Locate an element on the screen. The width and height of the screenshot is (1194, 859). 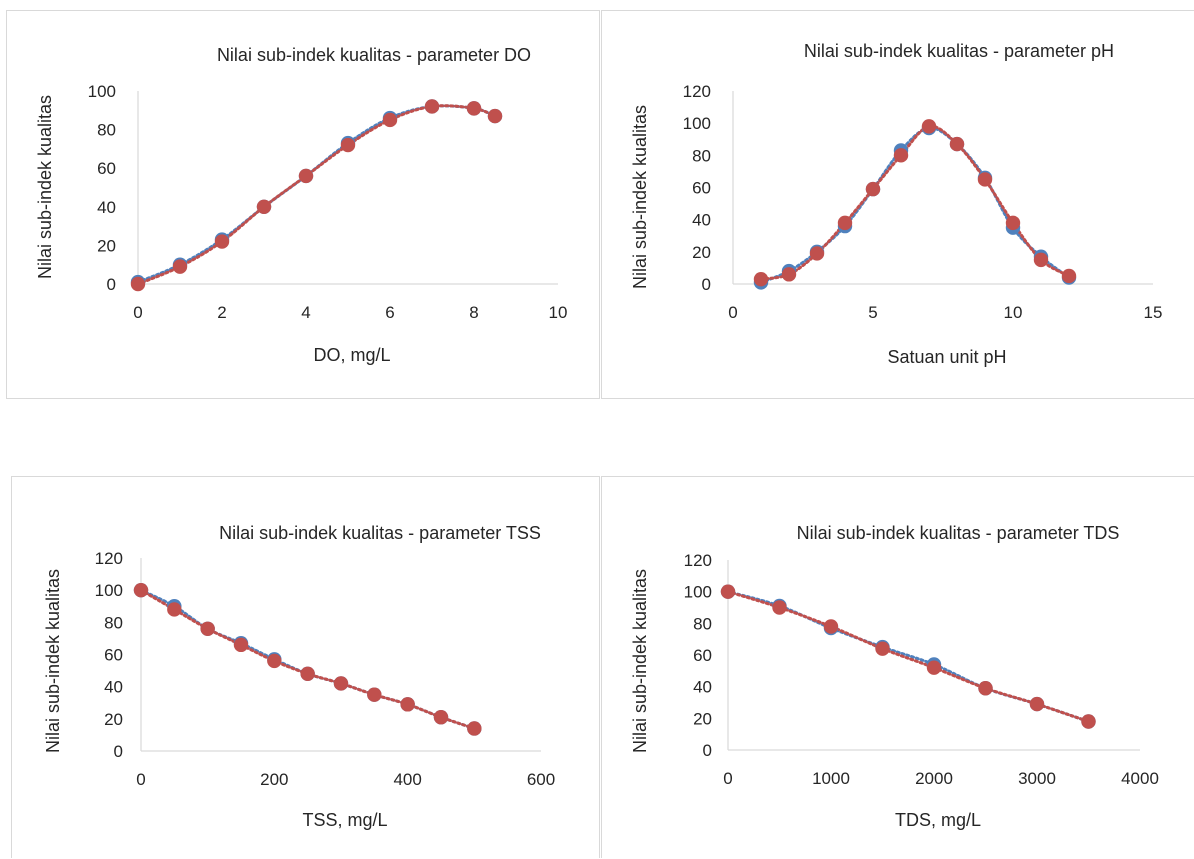
x-tick-label: 200 is located at coordinates (274, 779).